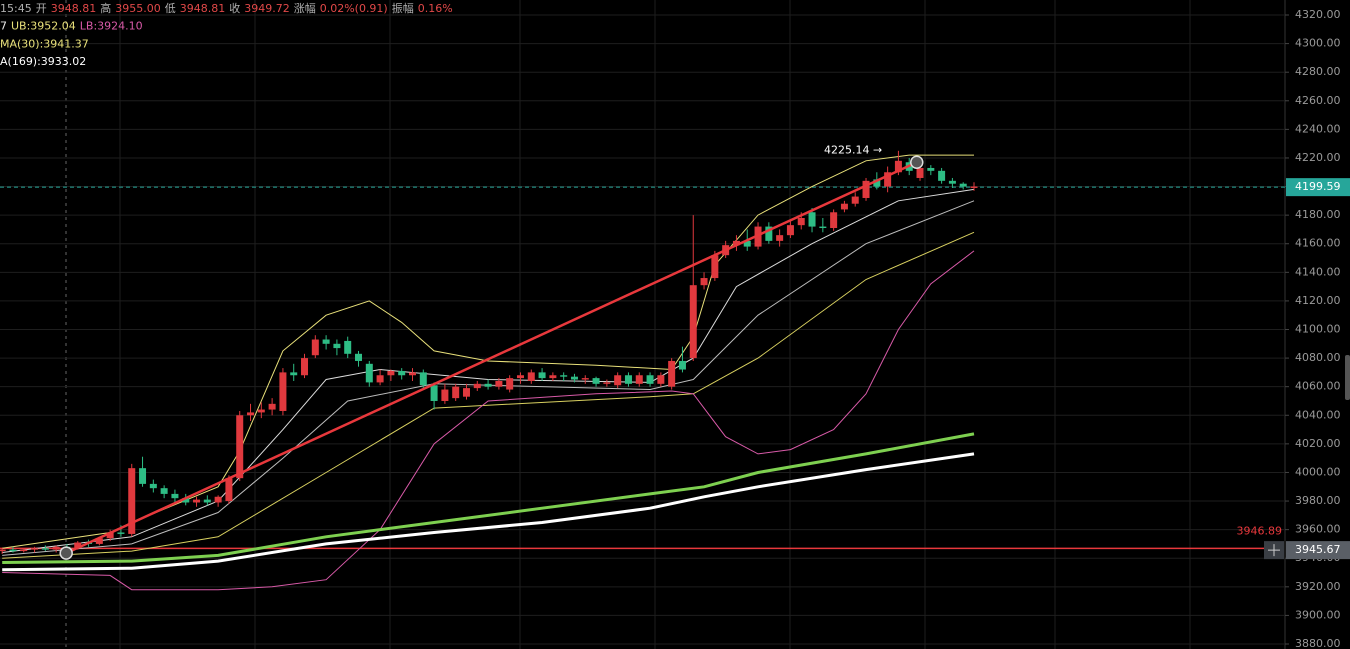  What do you see at coordinates (1318, 128) in the screenshot?
I see `y-tick-label: 4240.00` at bounding box center [1318, 128].